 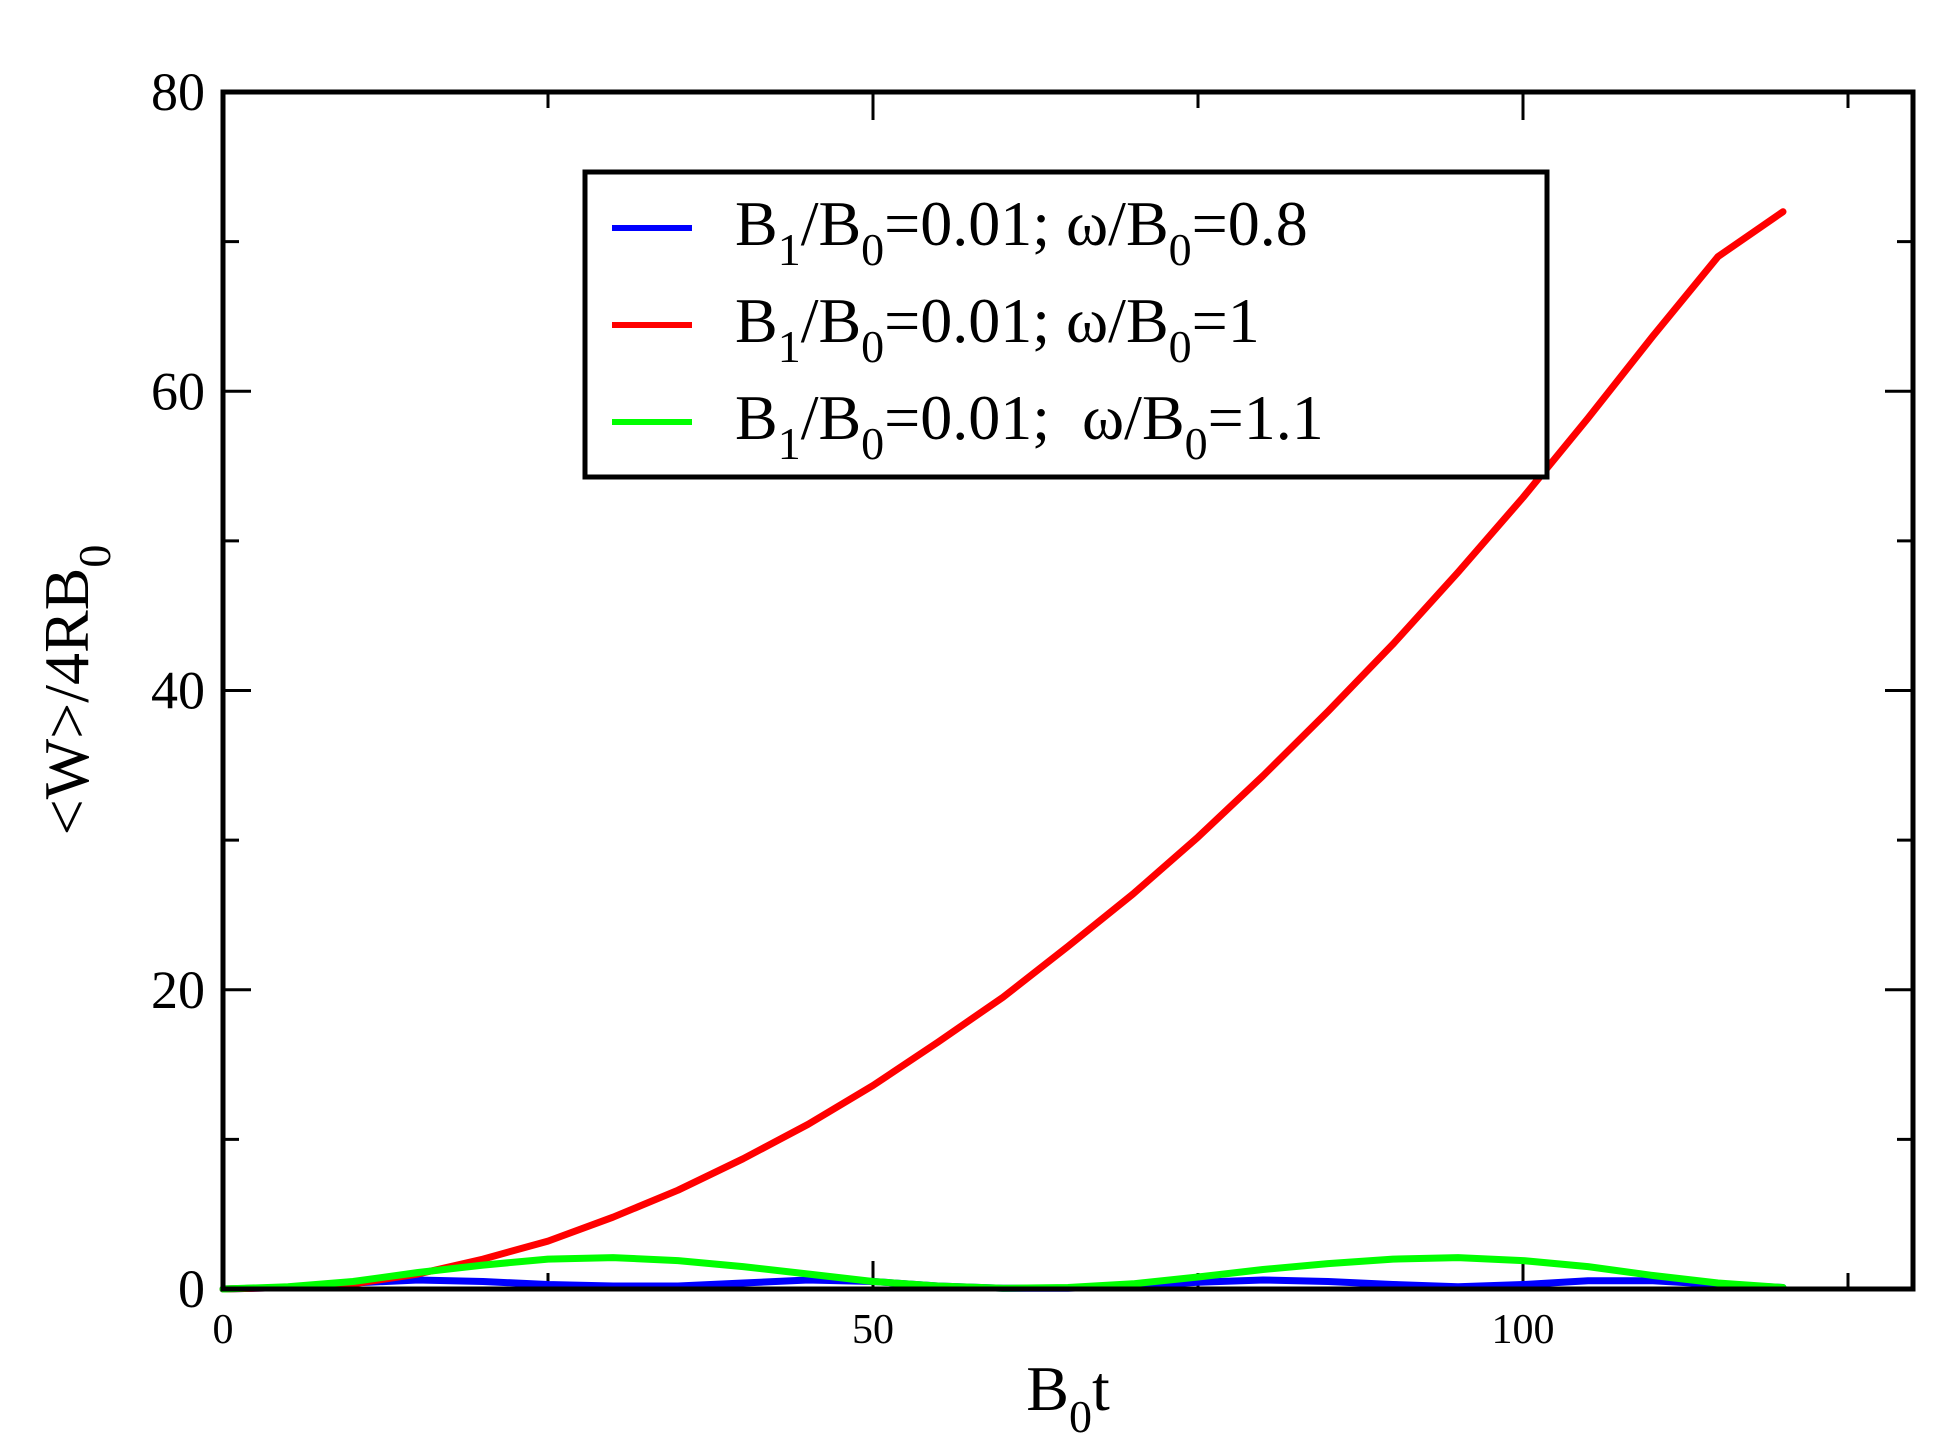 I want to click on x-axis-label-sub: 0, so click(x=1080, y=1415).